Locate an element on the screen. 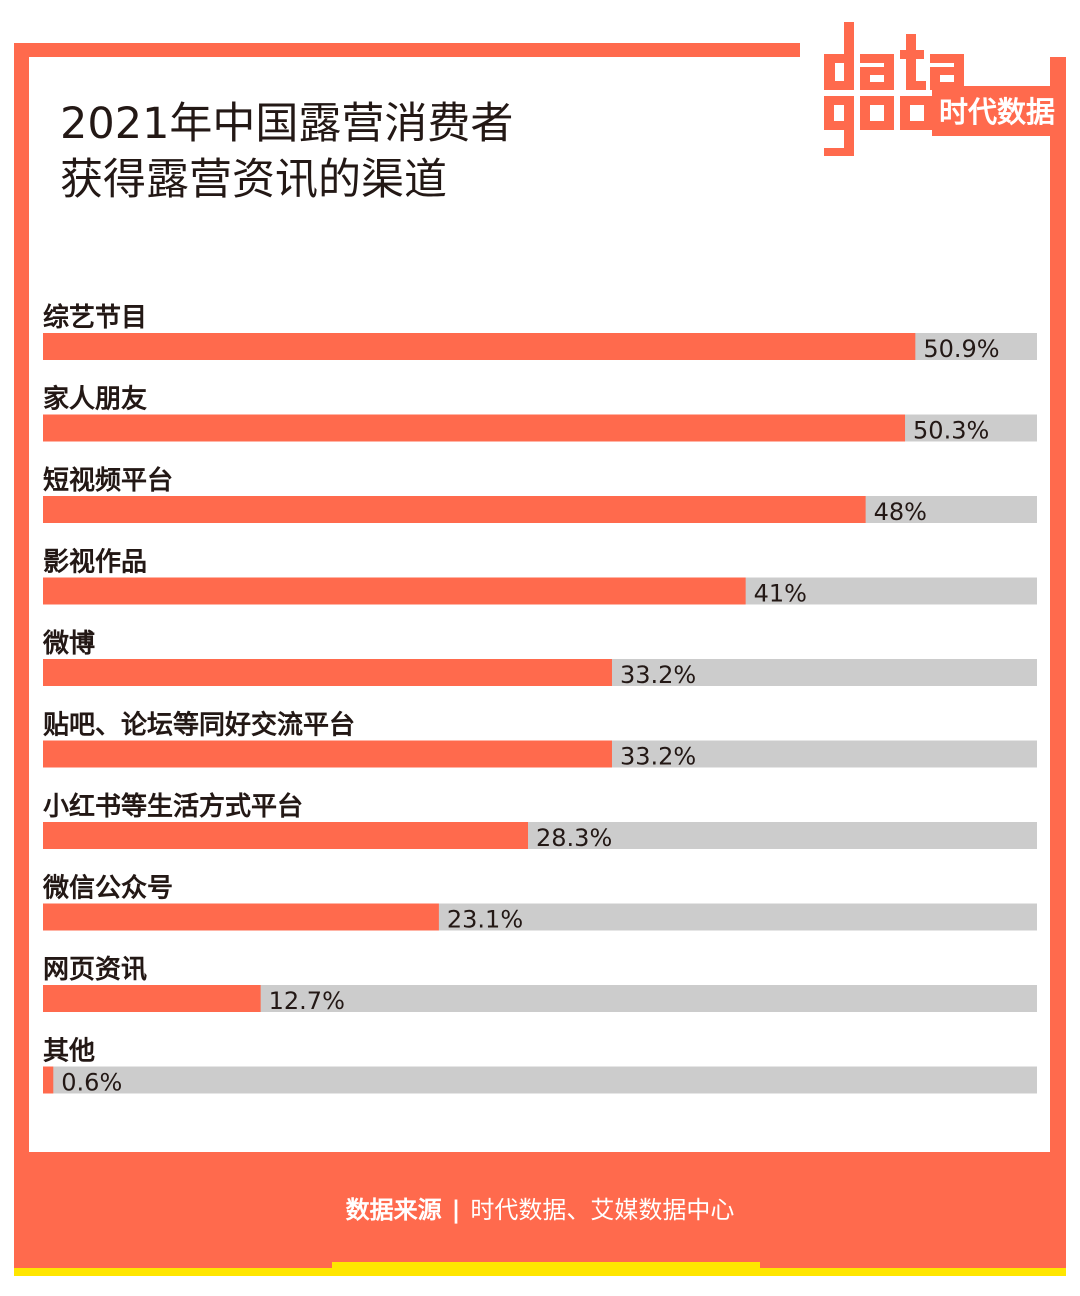 This screenshot has height=1296, width=1080. category-label: 其他 is located at coordinates (69, 1052).